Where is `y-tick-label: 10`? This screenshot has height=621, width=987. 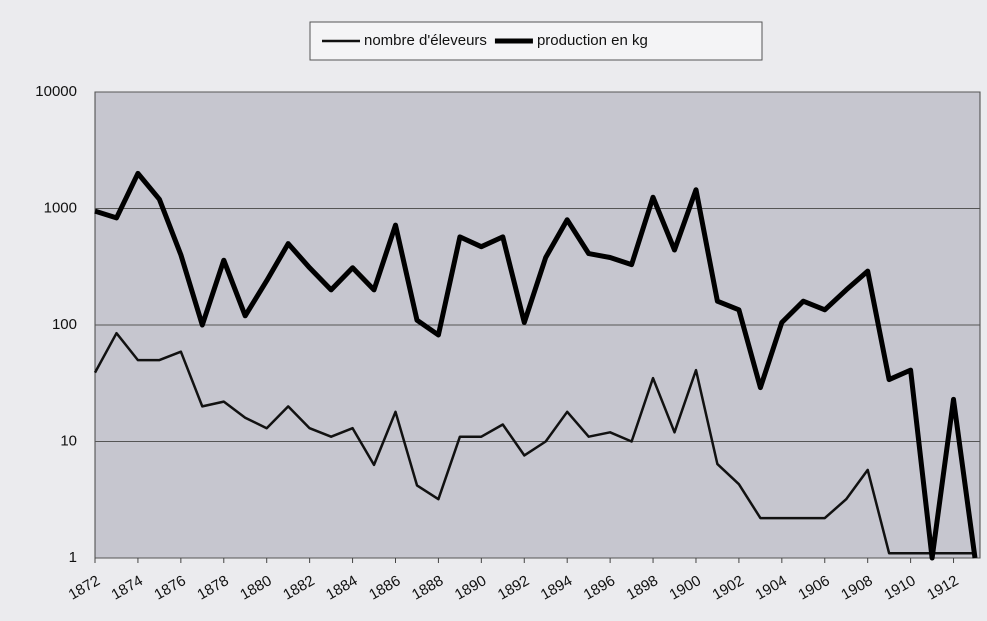 y-tick-label: 10 is located at coordinates (68, 440).